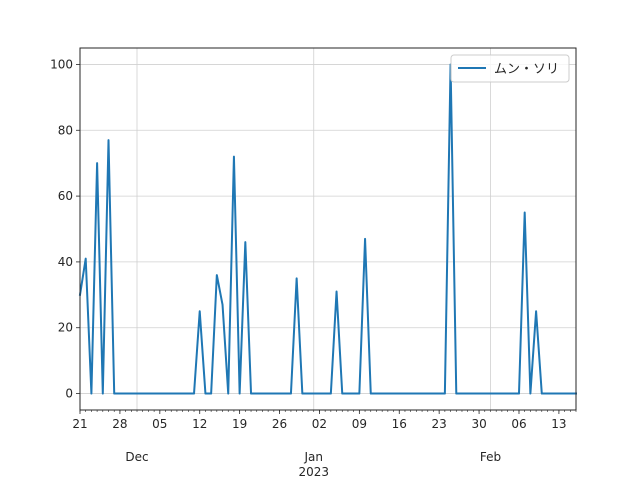  I want to click on x-tick-label: 05, so click(159, 424).